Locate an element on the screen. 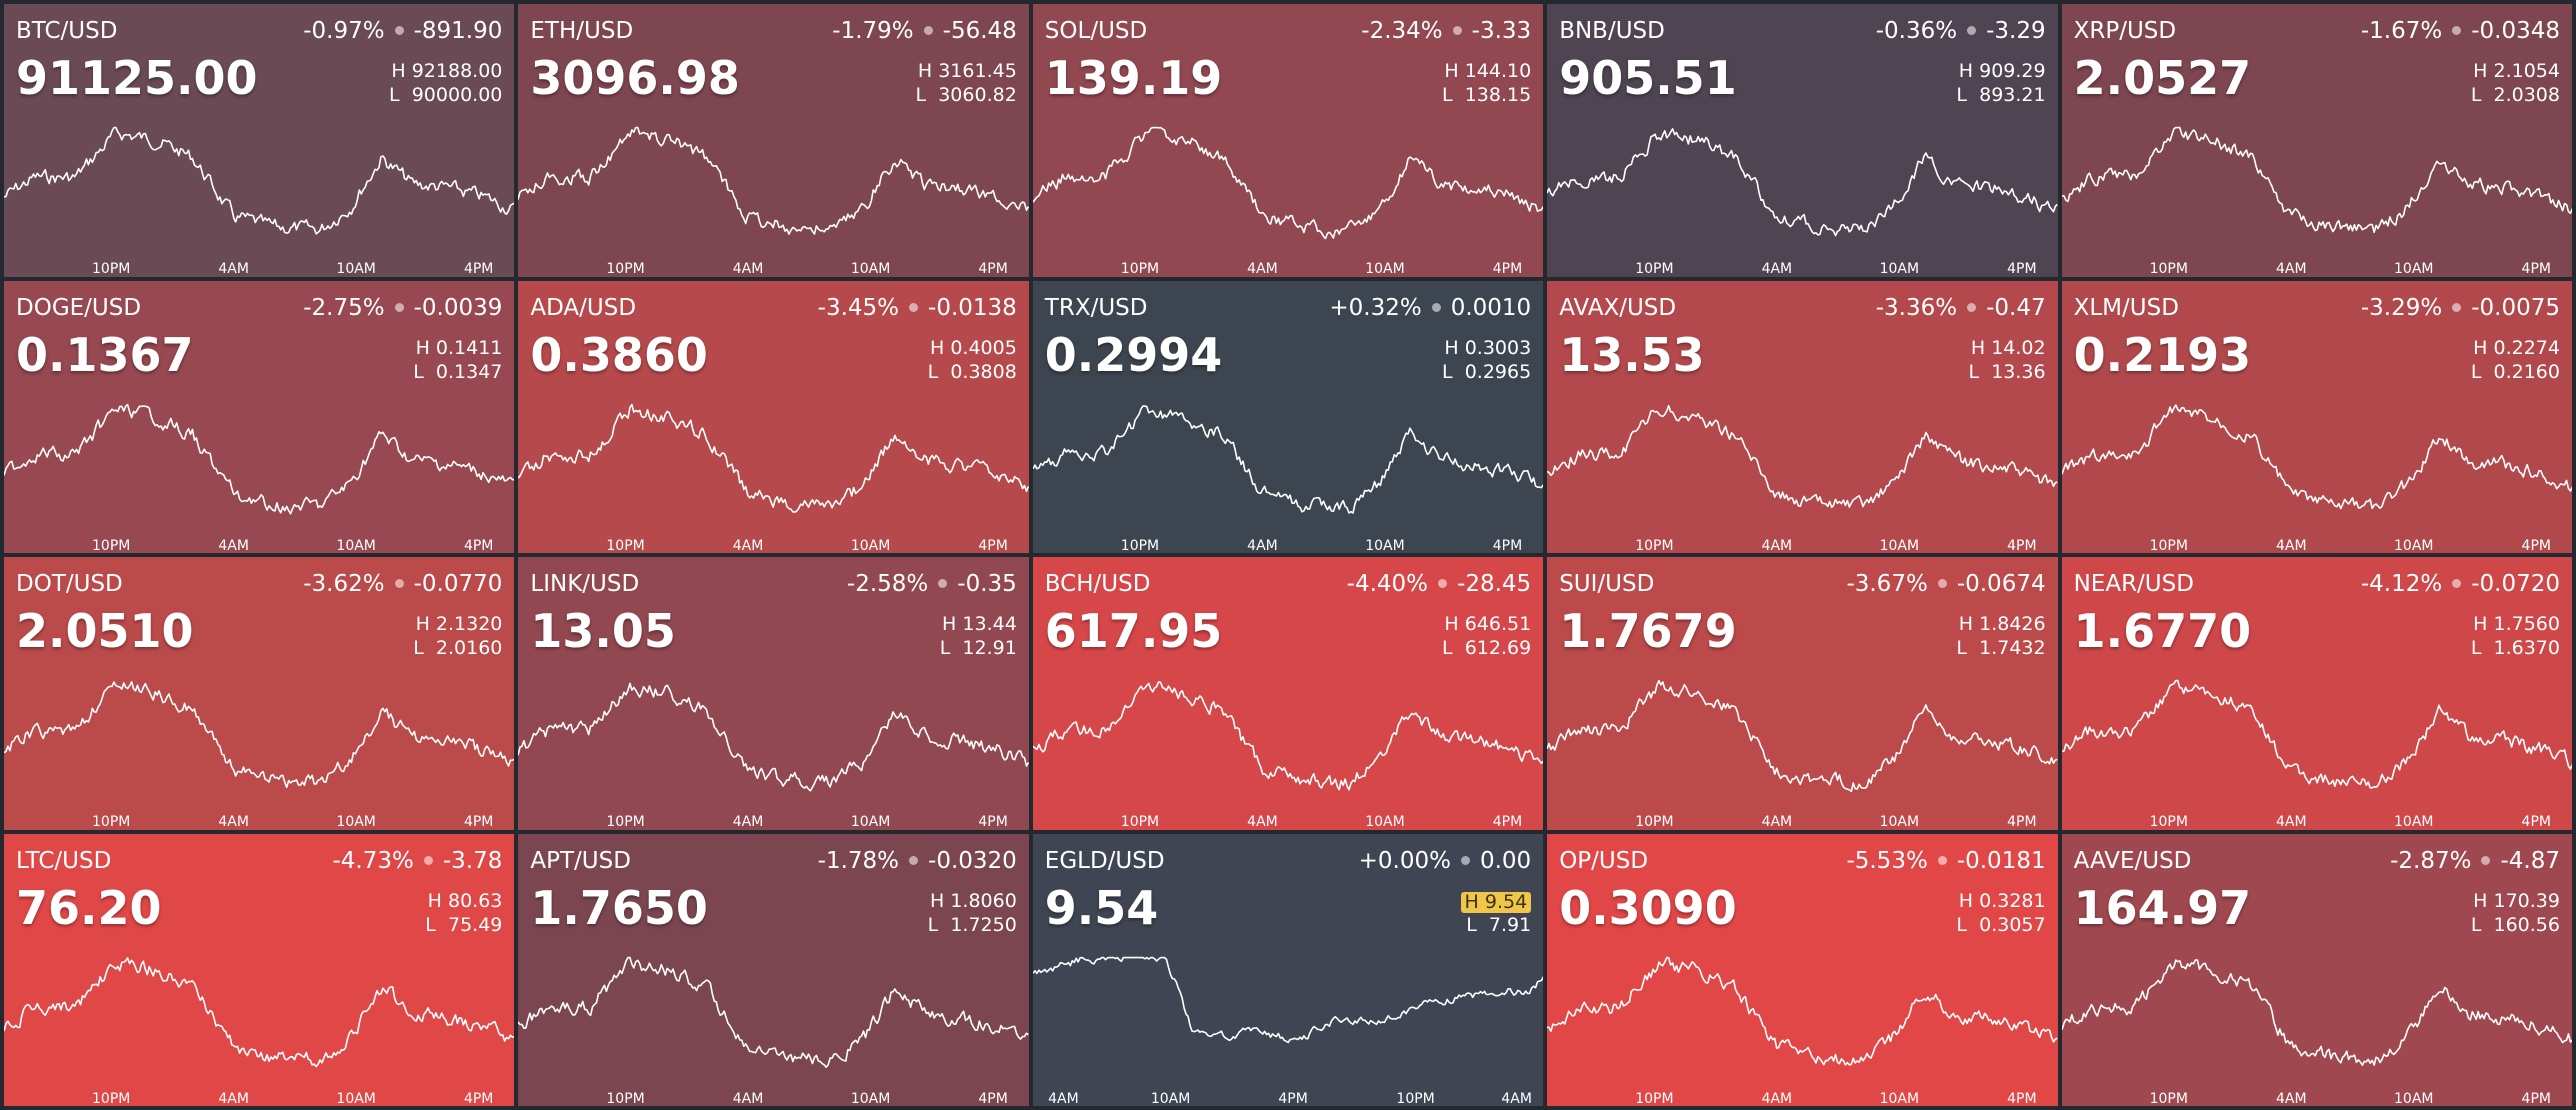 This screenshot has height=1110, width=2576. change-absolute: -891.90 is located at coordinates (458, 31).